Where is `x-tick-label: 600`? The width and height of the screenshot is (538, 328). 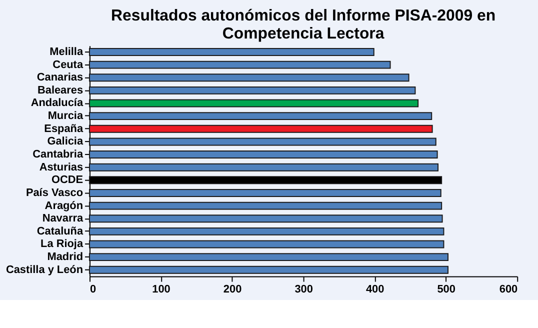
x-tick-label: 600 is located at coordinates (508, 290).